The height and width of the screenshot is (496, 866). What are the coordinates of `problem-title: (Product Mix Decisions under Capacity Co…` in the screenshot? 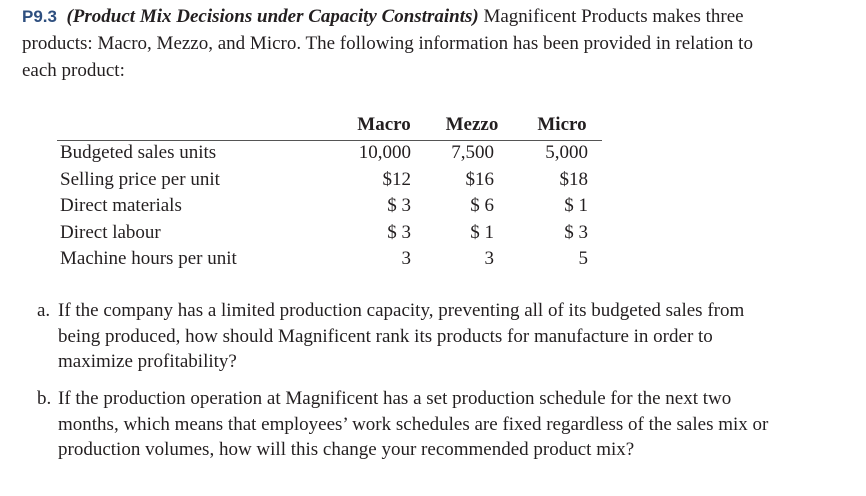 It's located at (272, 16).